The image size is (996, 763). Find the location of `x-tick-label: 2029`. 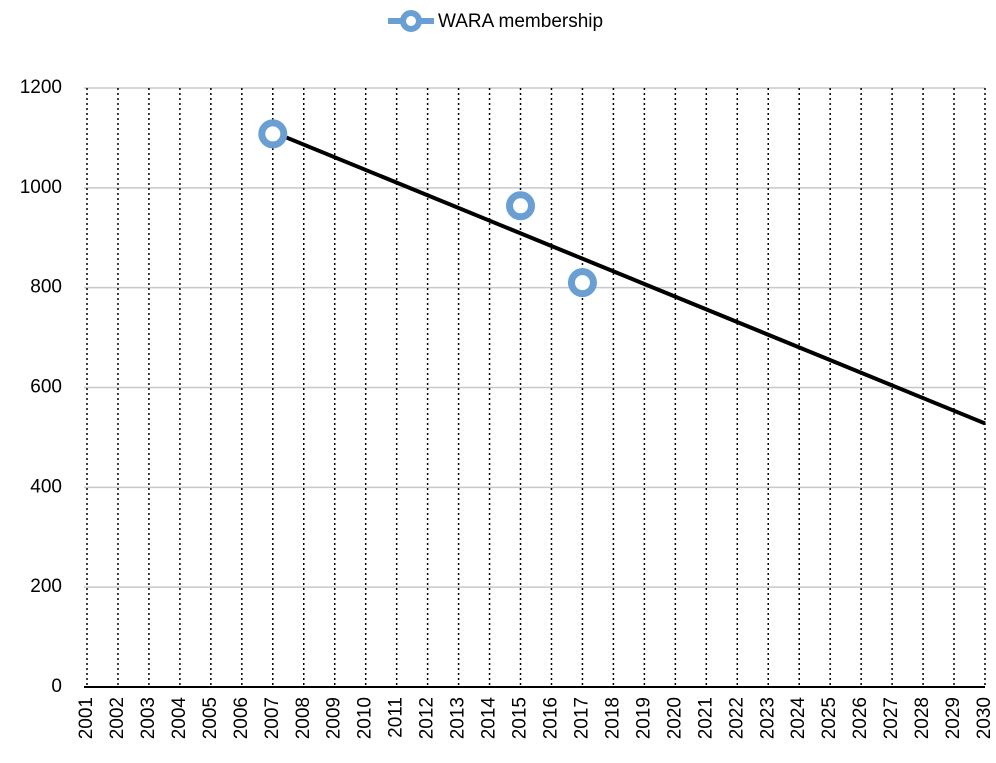

x-tick-label: 2029 is located at coordinates (953, 718).